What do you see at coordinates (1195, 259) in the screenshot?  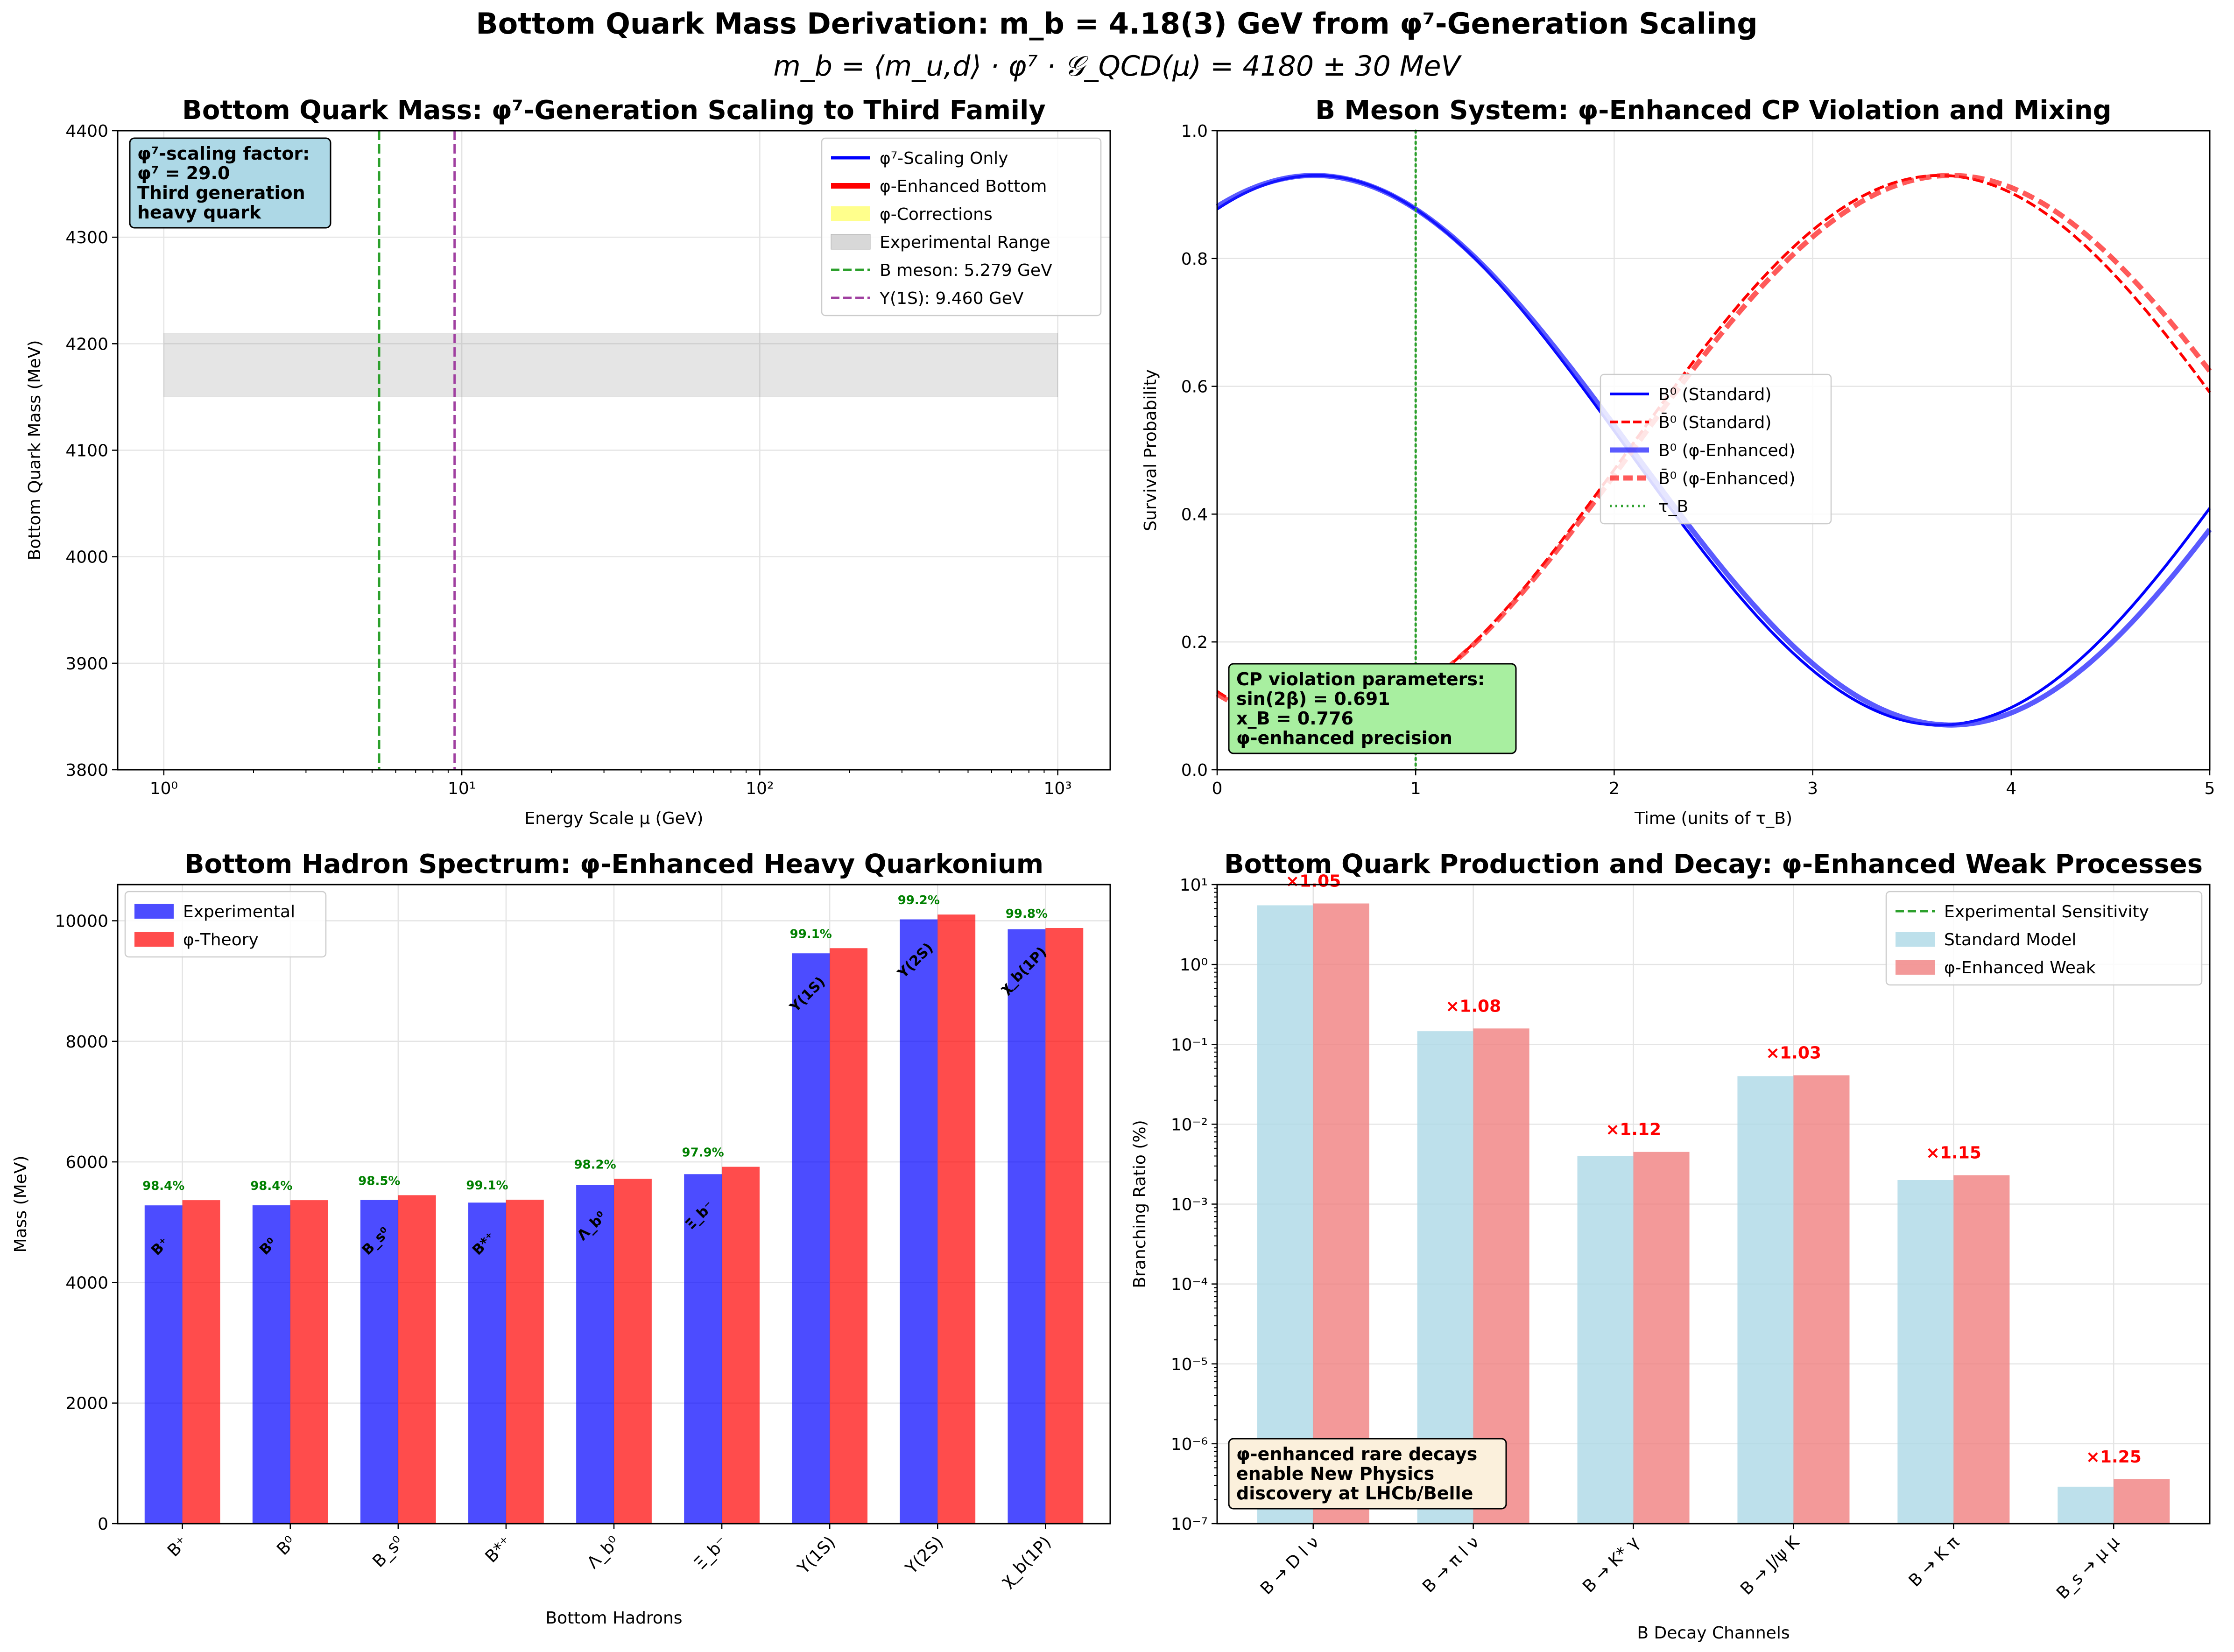 I see `y-tick-label: 0.8` at bounding box center [1195, 259].